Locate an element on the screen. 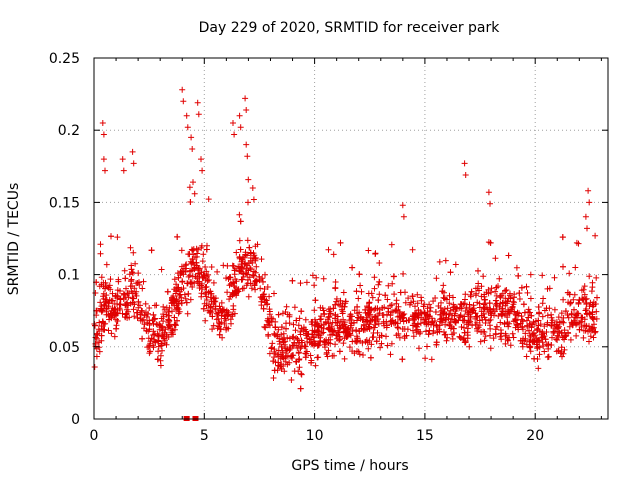 The width and height of the screenshot is (640, 480). y-tick-label: 0.2 is located at coordinates (69, 131).